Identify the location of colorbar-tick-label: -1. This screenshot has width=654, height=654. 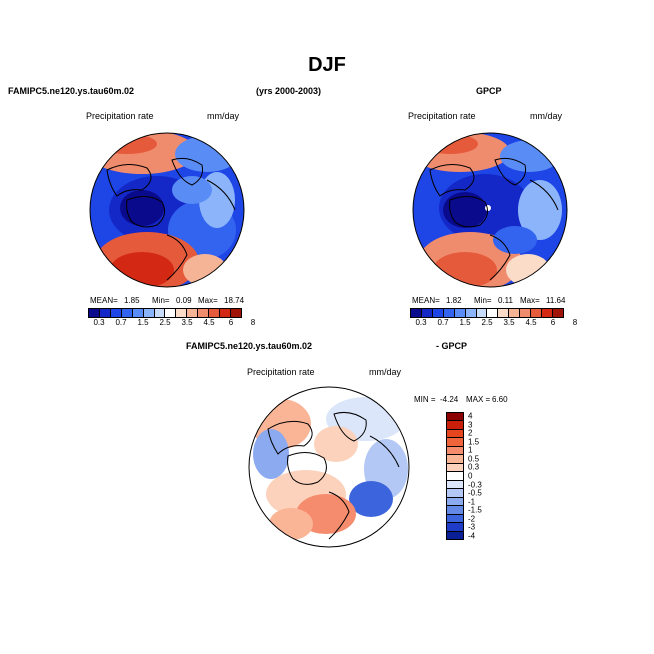
(472, 502).